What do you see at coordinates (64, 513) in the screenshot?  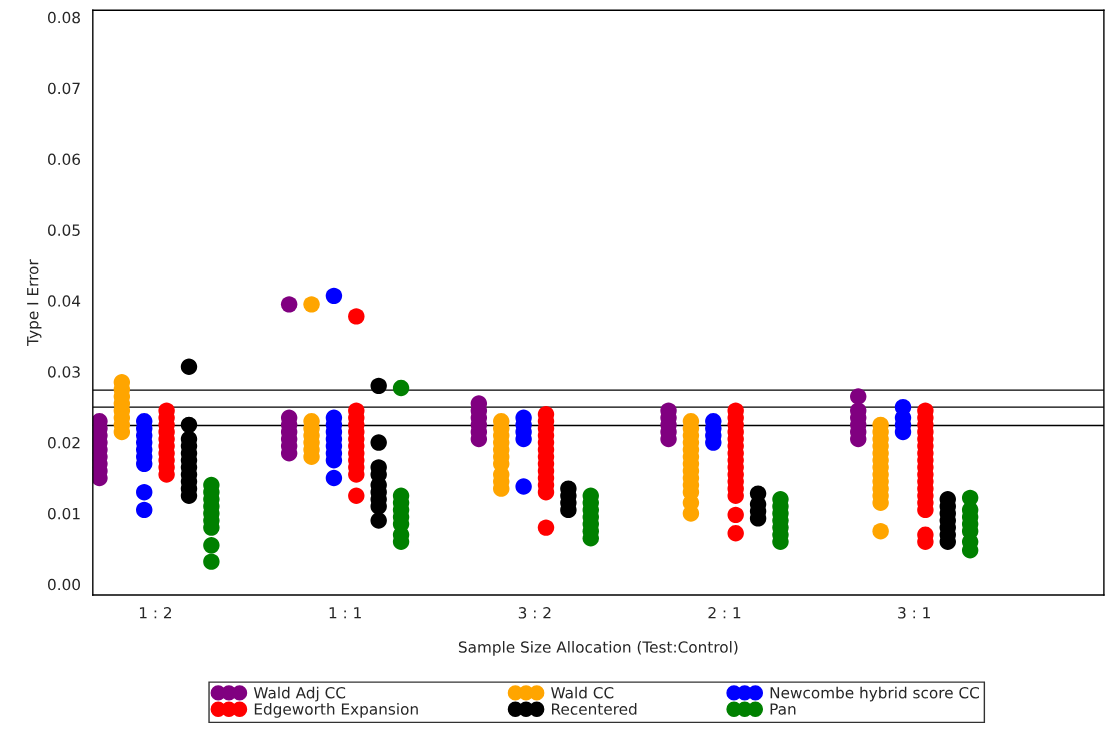 I see `y-tick-label: 0.01` at bounding box center [64, 513].